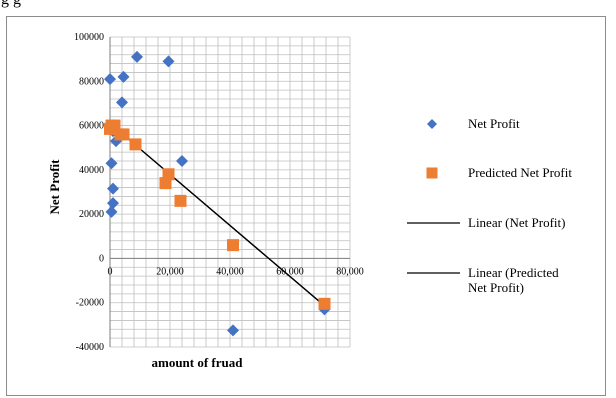  Describe the element at coordinates (520, 172) in the screenshot. I see `legend-label: Predicted Net Profit` at that location.